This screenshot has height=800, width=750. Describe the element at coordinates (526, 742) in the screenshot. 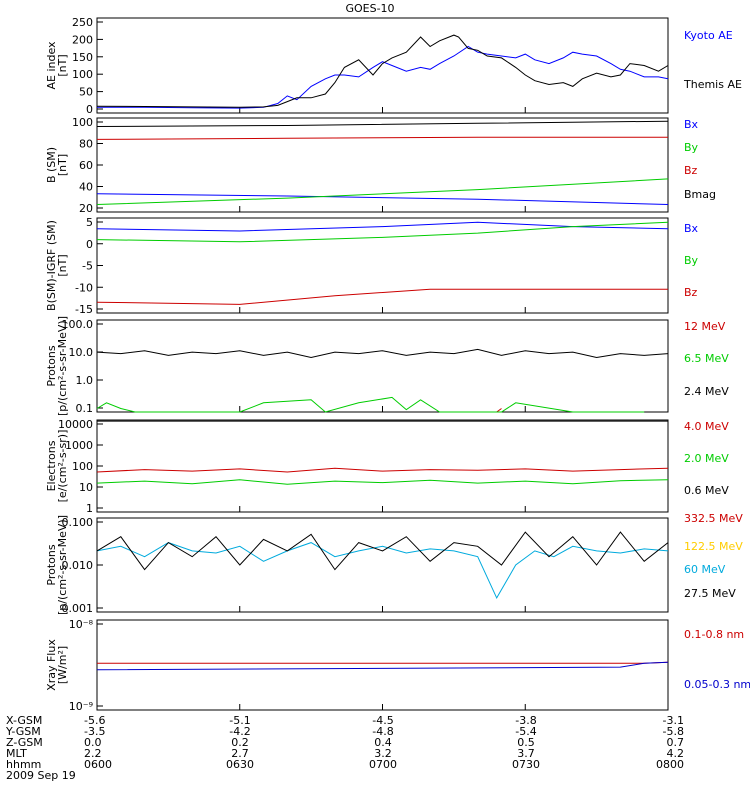

I see `footer-cell: 0.5` at that location.